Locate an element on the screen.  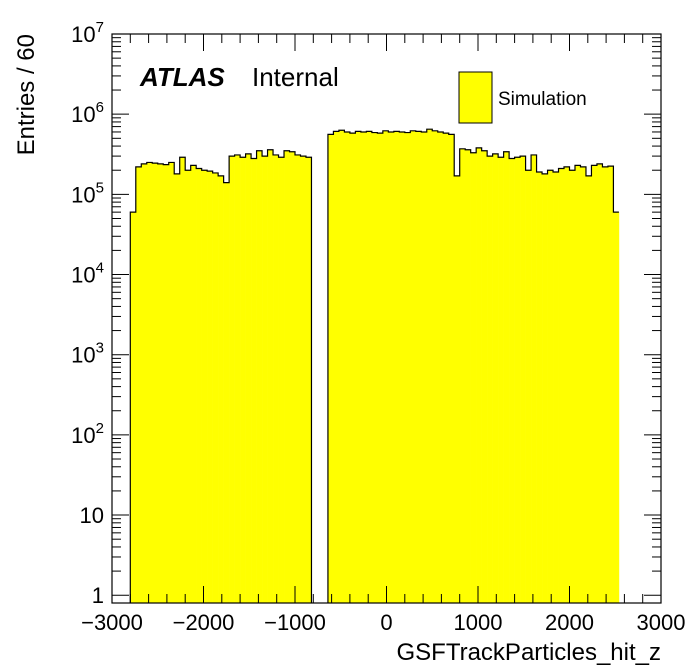
x-tick-label: −1000 is located at coordinates (295, 622).